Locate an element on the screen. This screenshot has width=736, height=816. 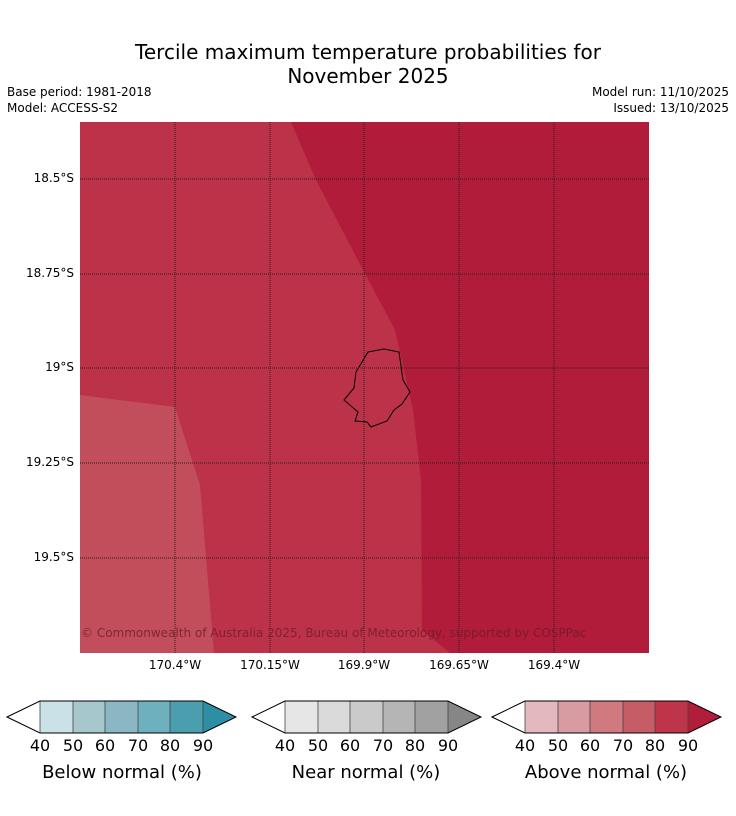
colorbar-below-normal is located at coordinates (122, 718).